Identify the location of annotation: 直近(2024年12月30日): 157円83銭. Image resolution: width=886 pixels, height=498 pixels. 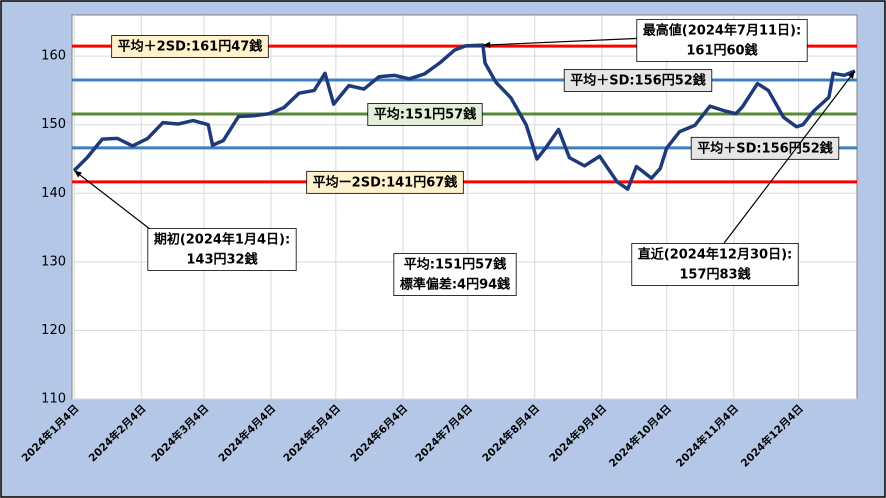
(743, 178).